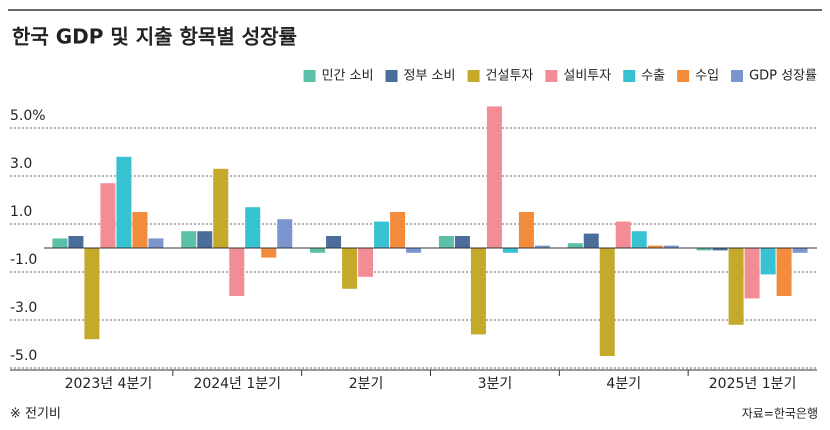  I want to click on x-tick-label: 2분기, so click(366, 384).